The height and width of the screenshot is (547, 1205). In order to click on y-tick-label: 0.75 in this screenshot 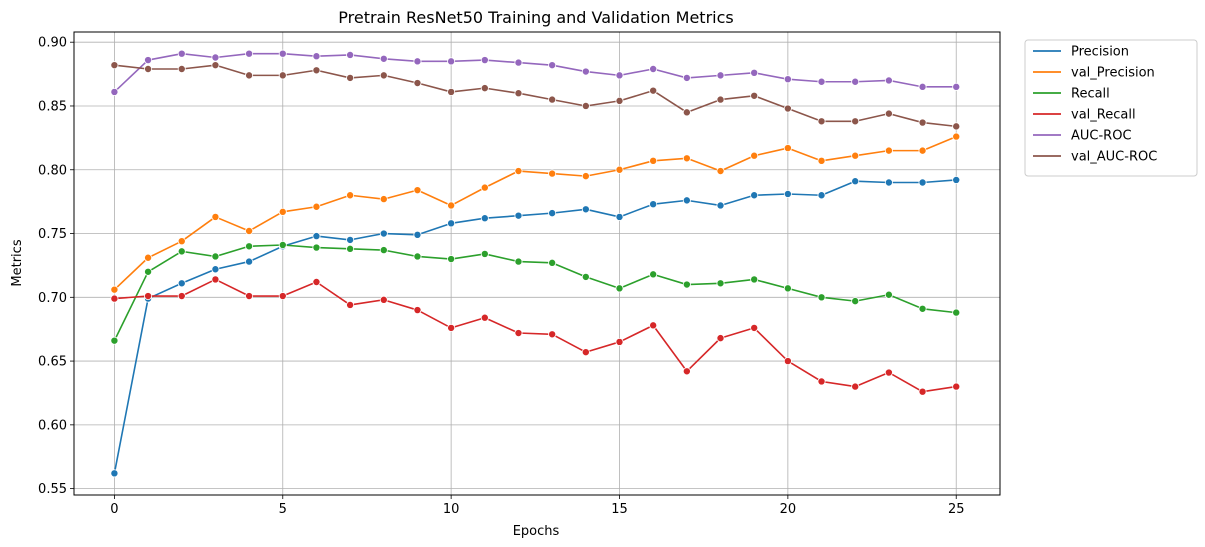, I will do `click(52, 234)`.